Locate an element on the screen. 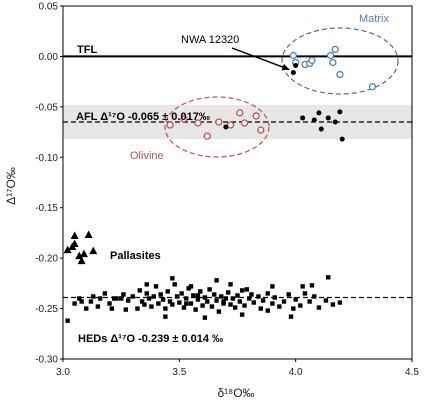 The height and width of the screenshot is (407, 426). afl-label: AFL Δ¹⁷O -0.065 ± 0.017‰ is located at coordinates (143, 117).